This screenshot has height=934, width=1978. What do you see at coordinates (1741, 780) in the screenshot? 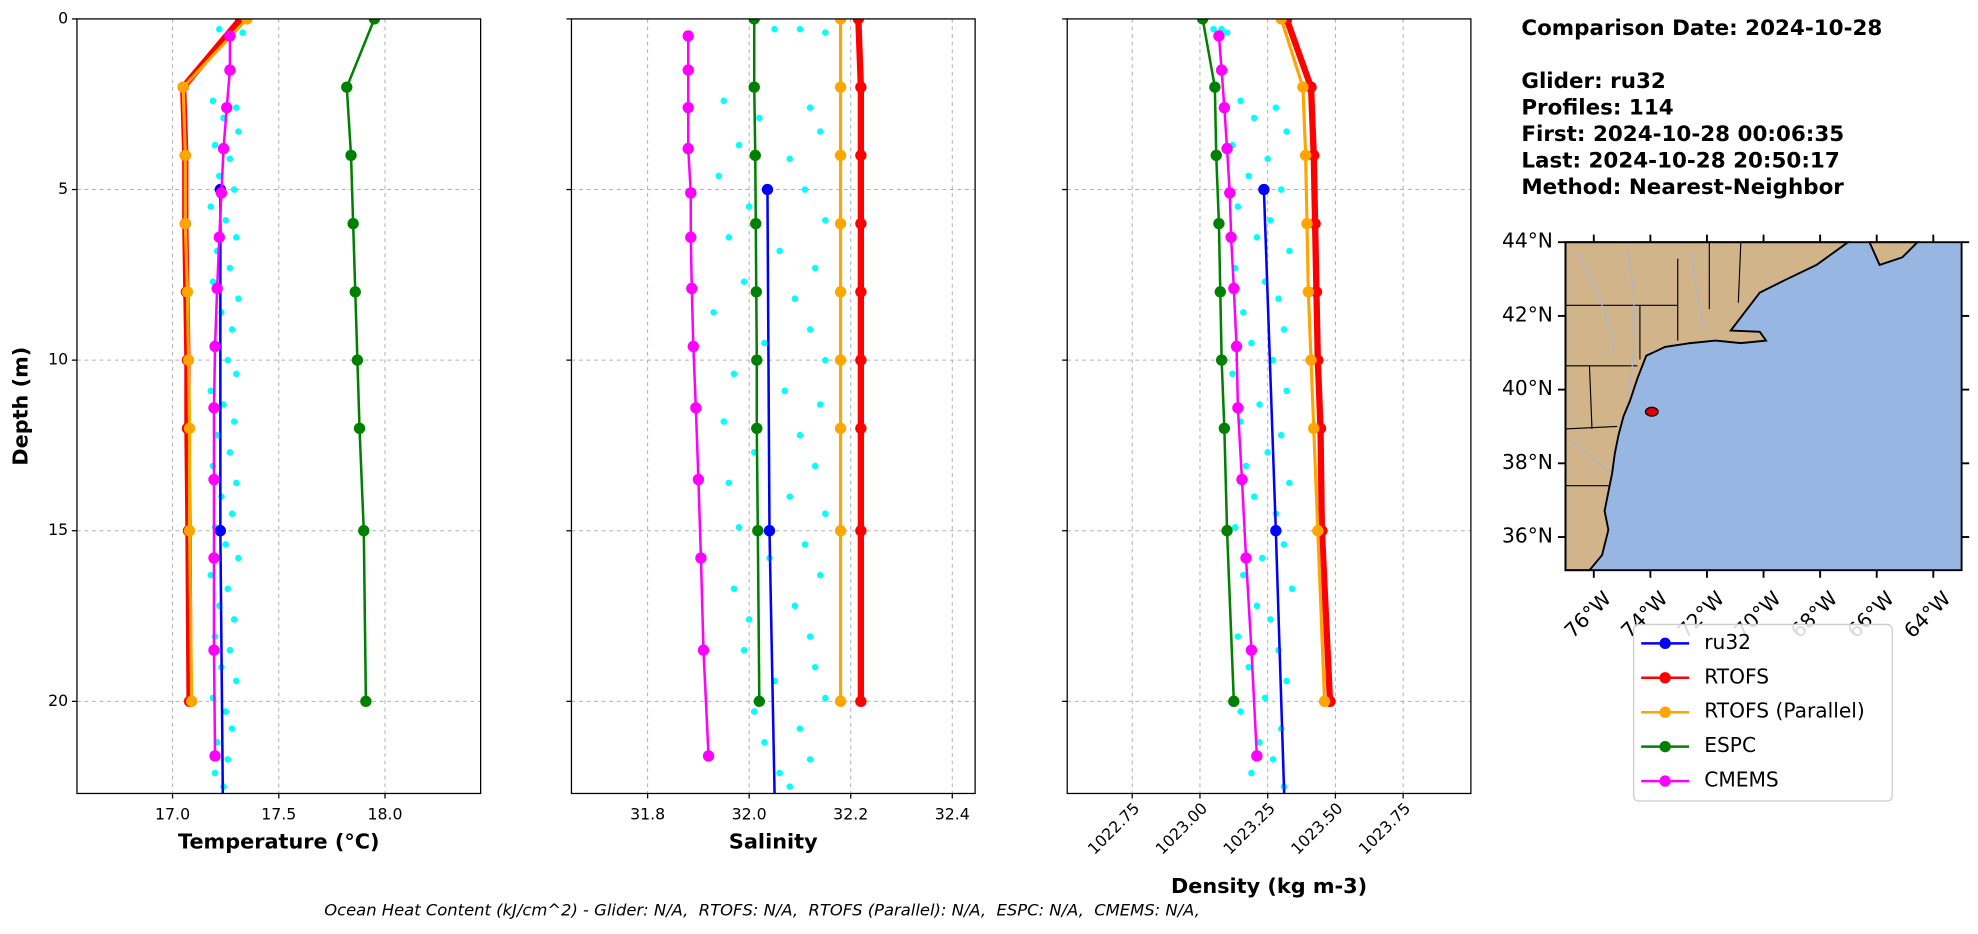
I see `legend-label: CMEMS` at bounding box center [1741, 780].